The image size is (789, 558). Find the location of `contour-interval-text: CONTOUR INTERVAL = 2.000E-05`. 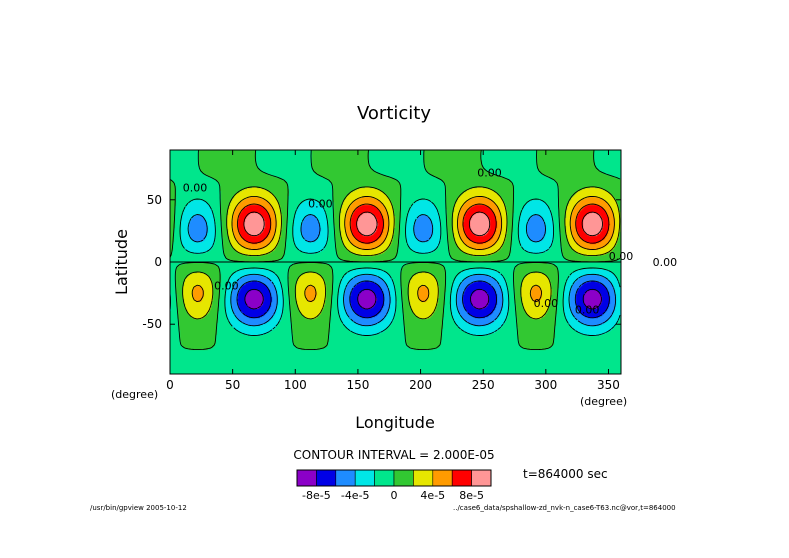

contour-interval-text: CONTOUR INTERVAL = 2.000E-05 is located at coordinates (393, 455).